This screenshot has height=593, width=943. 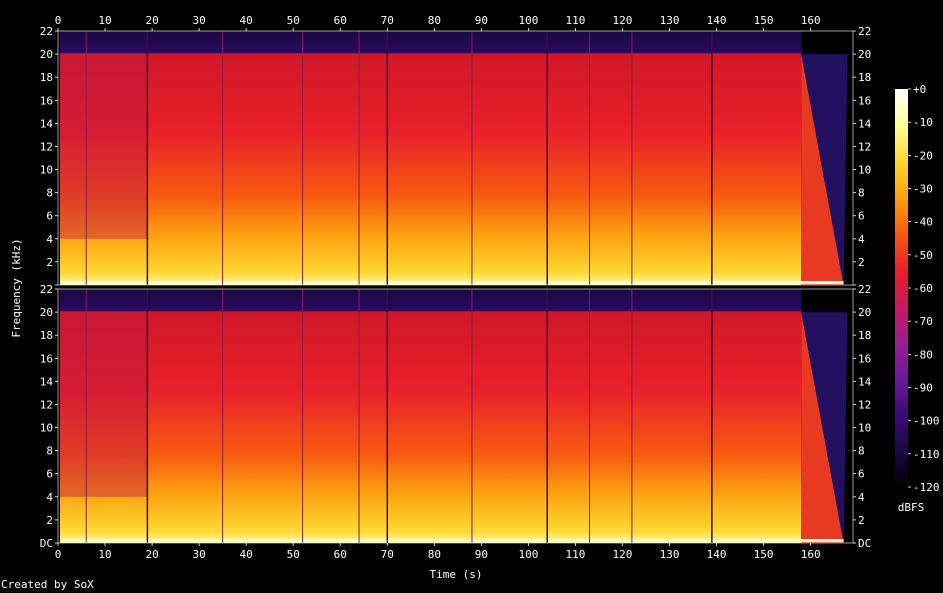 What do you see at coordinates (16, 287) in the screenshot?
I see `y-axis-label: Frequency (kHz)` at bounding box center [16, 287].